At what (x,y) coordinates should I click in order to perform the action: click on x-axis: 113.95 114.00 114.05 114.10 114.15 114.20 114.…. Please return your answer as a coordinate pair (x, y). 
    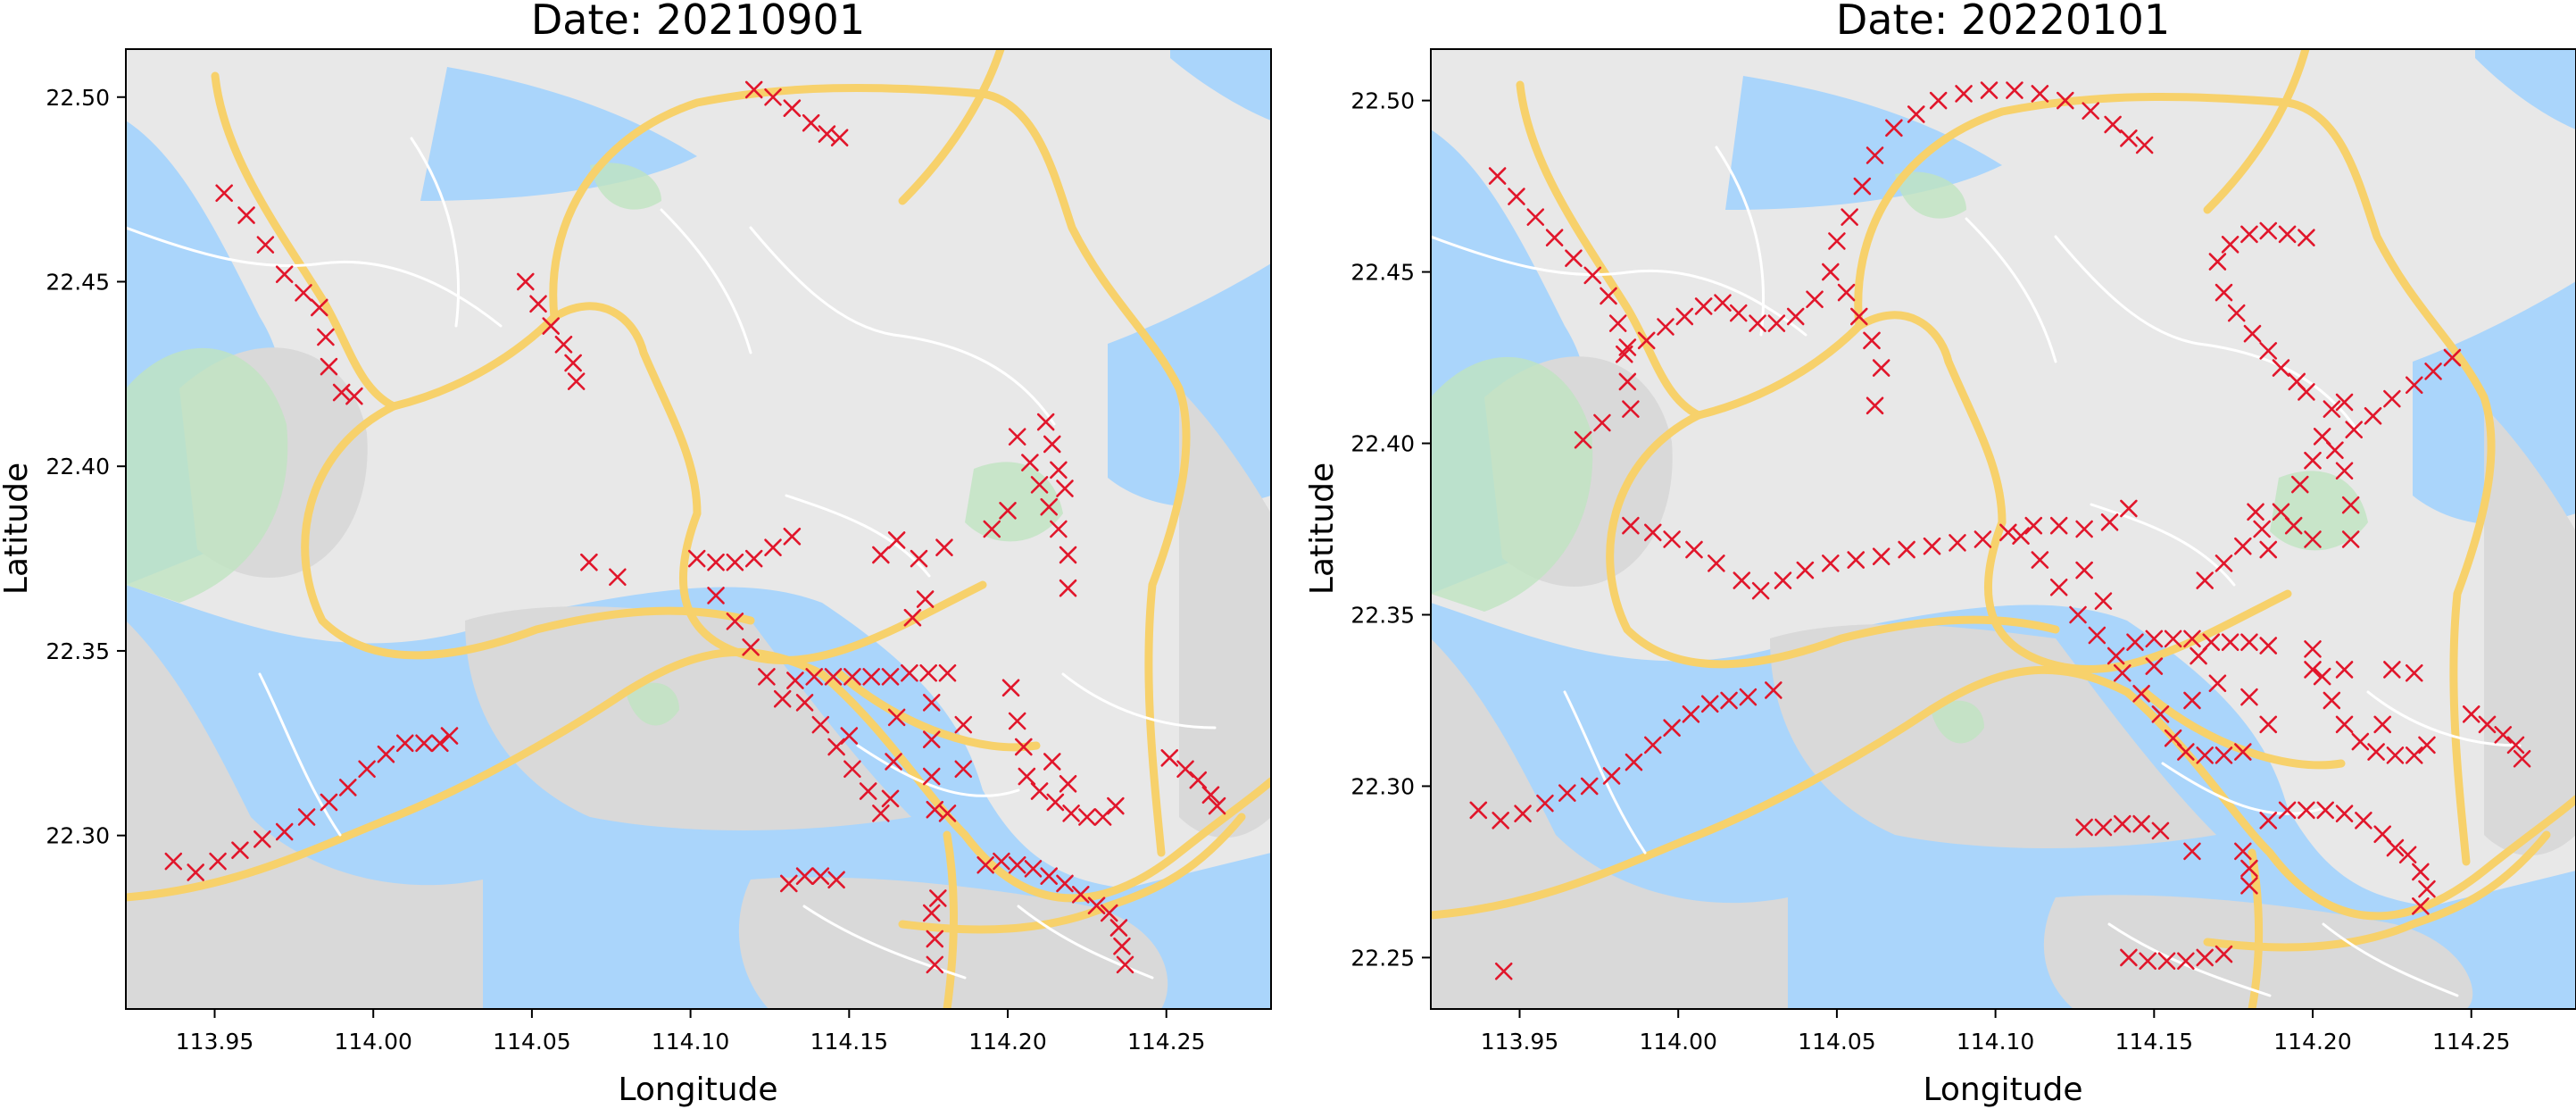
    Looking at the image, I should click on (691, 1032).